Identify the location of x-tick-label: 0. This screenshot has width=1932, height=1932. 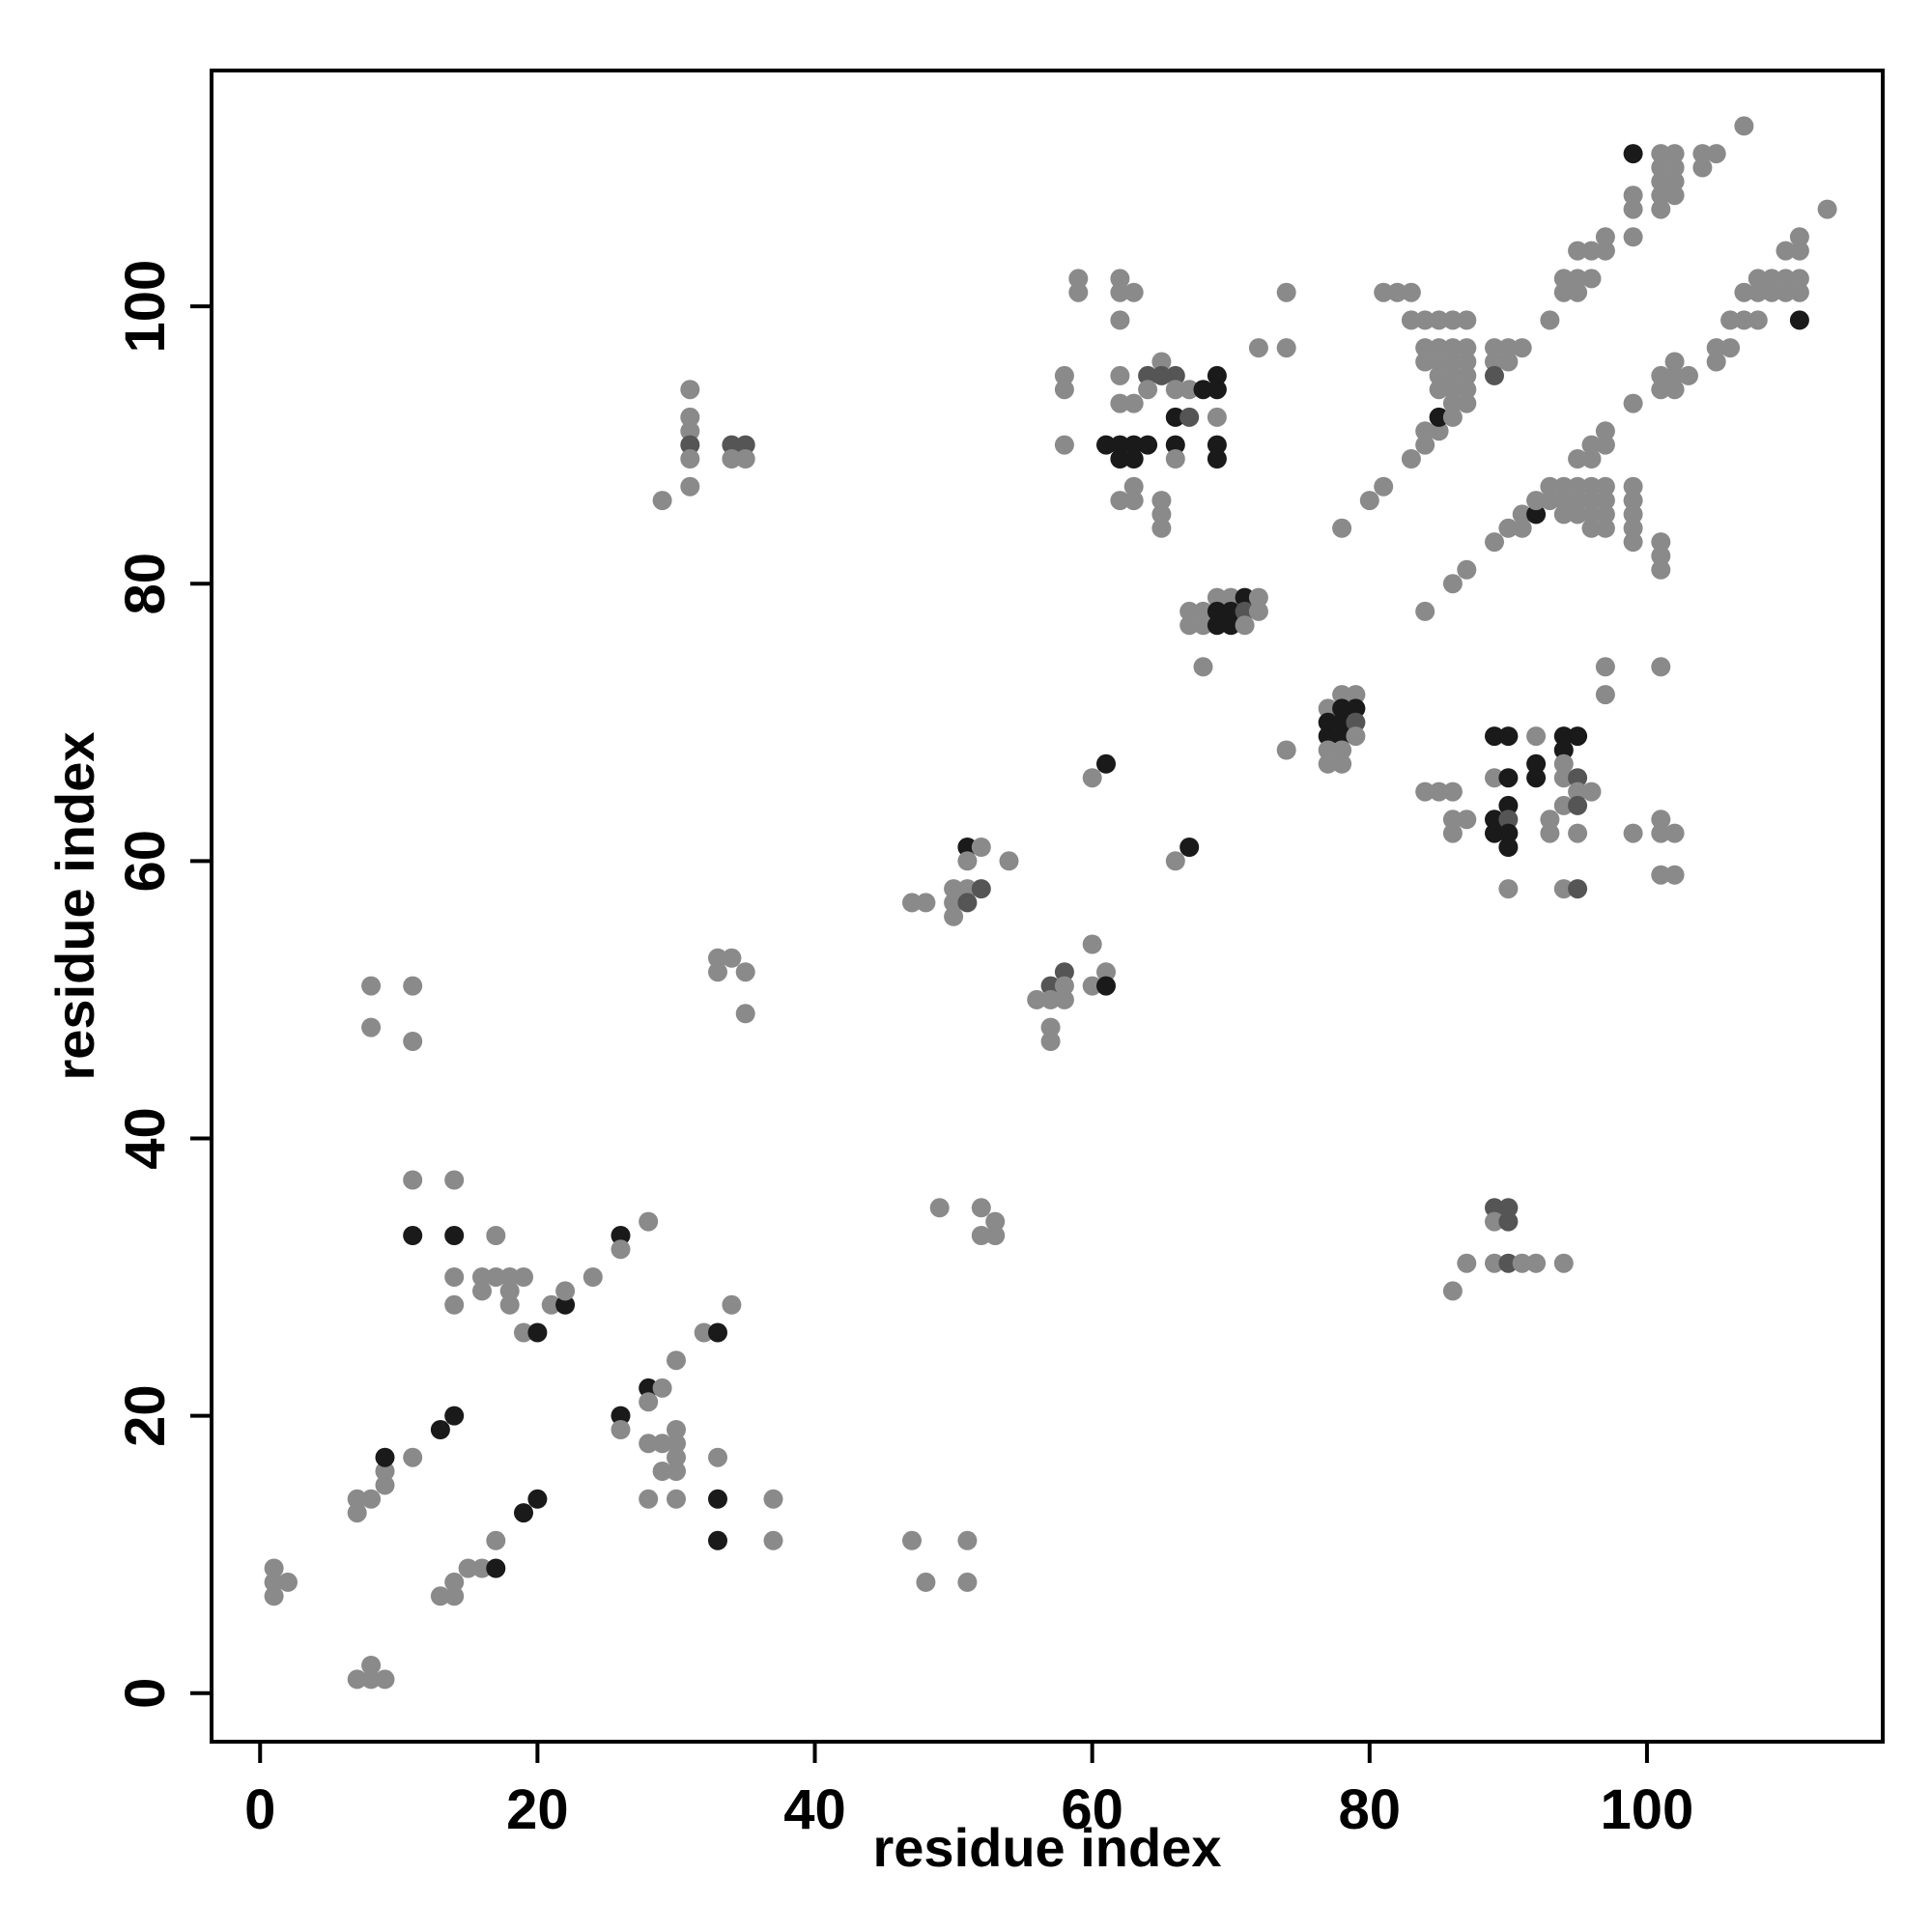
(259, 1809).